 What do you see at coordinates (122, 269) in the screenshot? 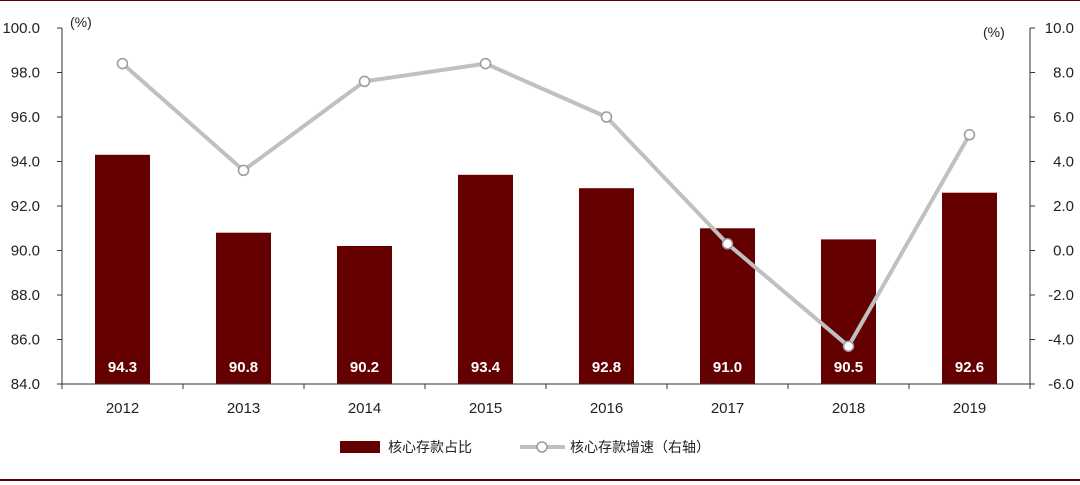
I see `bar-2012` at bounding box center [122, 269].